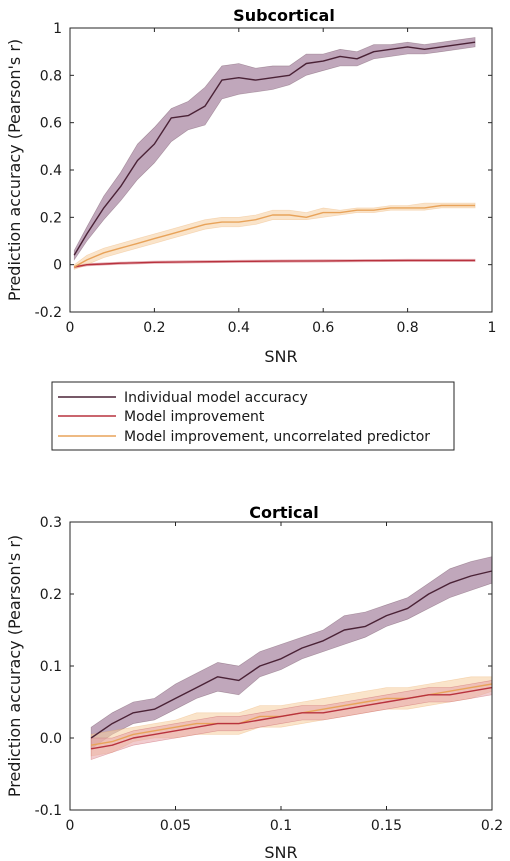 The height and width of the screenshot is (861, 510). I want to click on y-tick-label: 0, so click(57, 266).